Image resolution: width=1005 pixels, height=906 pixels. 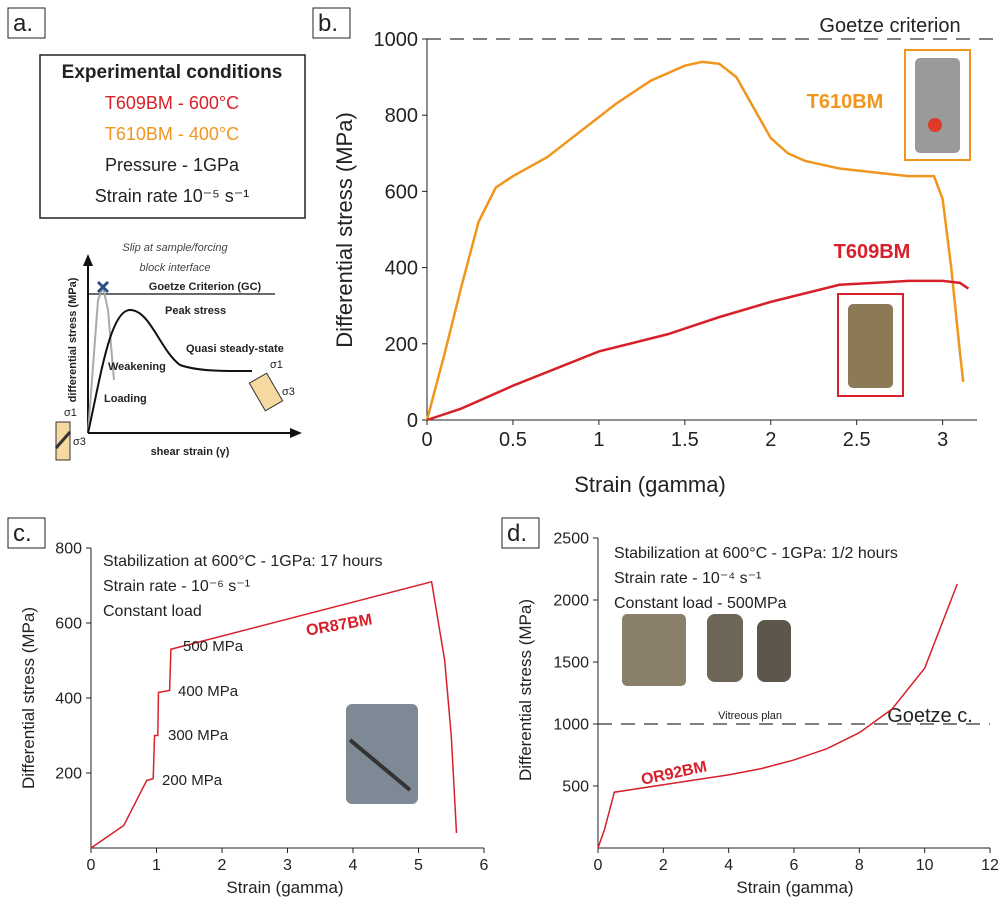 What do you see at coordinates (175, 248) in the screenshot?
I see `schematic-label: Slip at sample/forcing` at bounding box center [175, 248].